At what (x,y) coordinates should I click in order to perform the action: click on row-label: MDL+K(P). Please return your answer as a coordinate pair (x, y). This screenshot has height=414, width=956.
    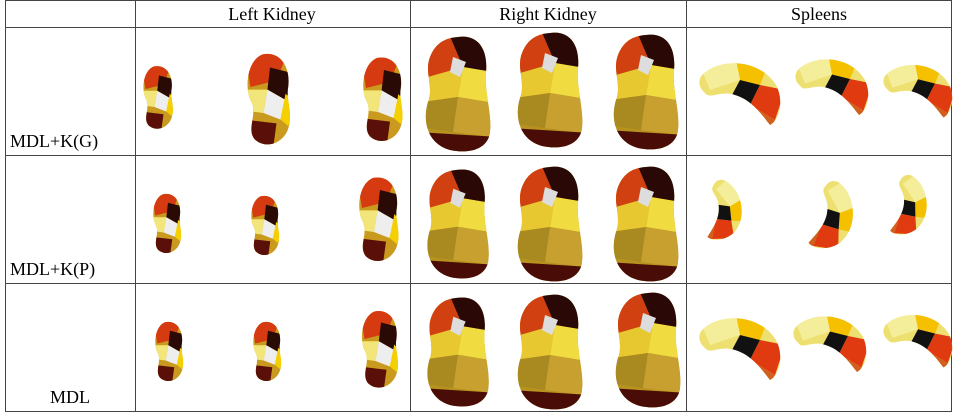
    Looking at the image, I should click on (52, 269).